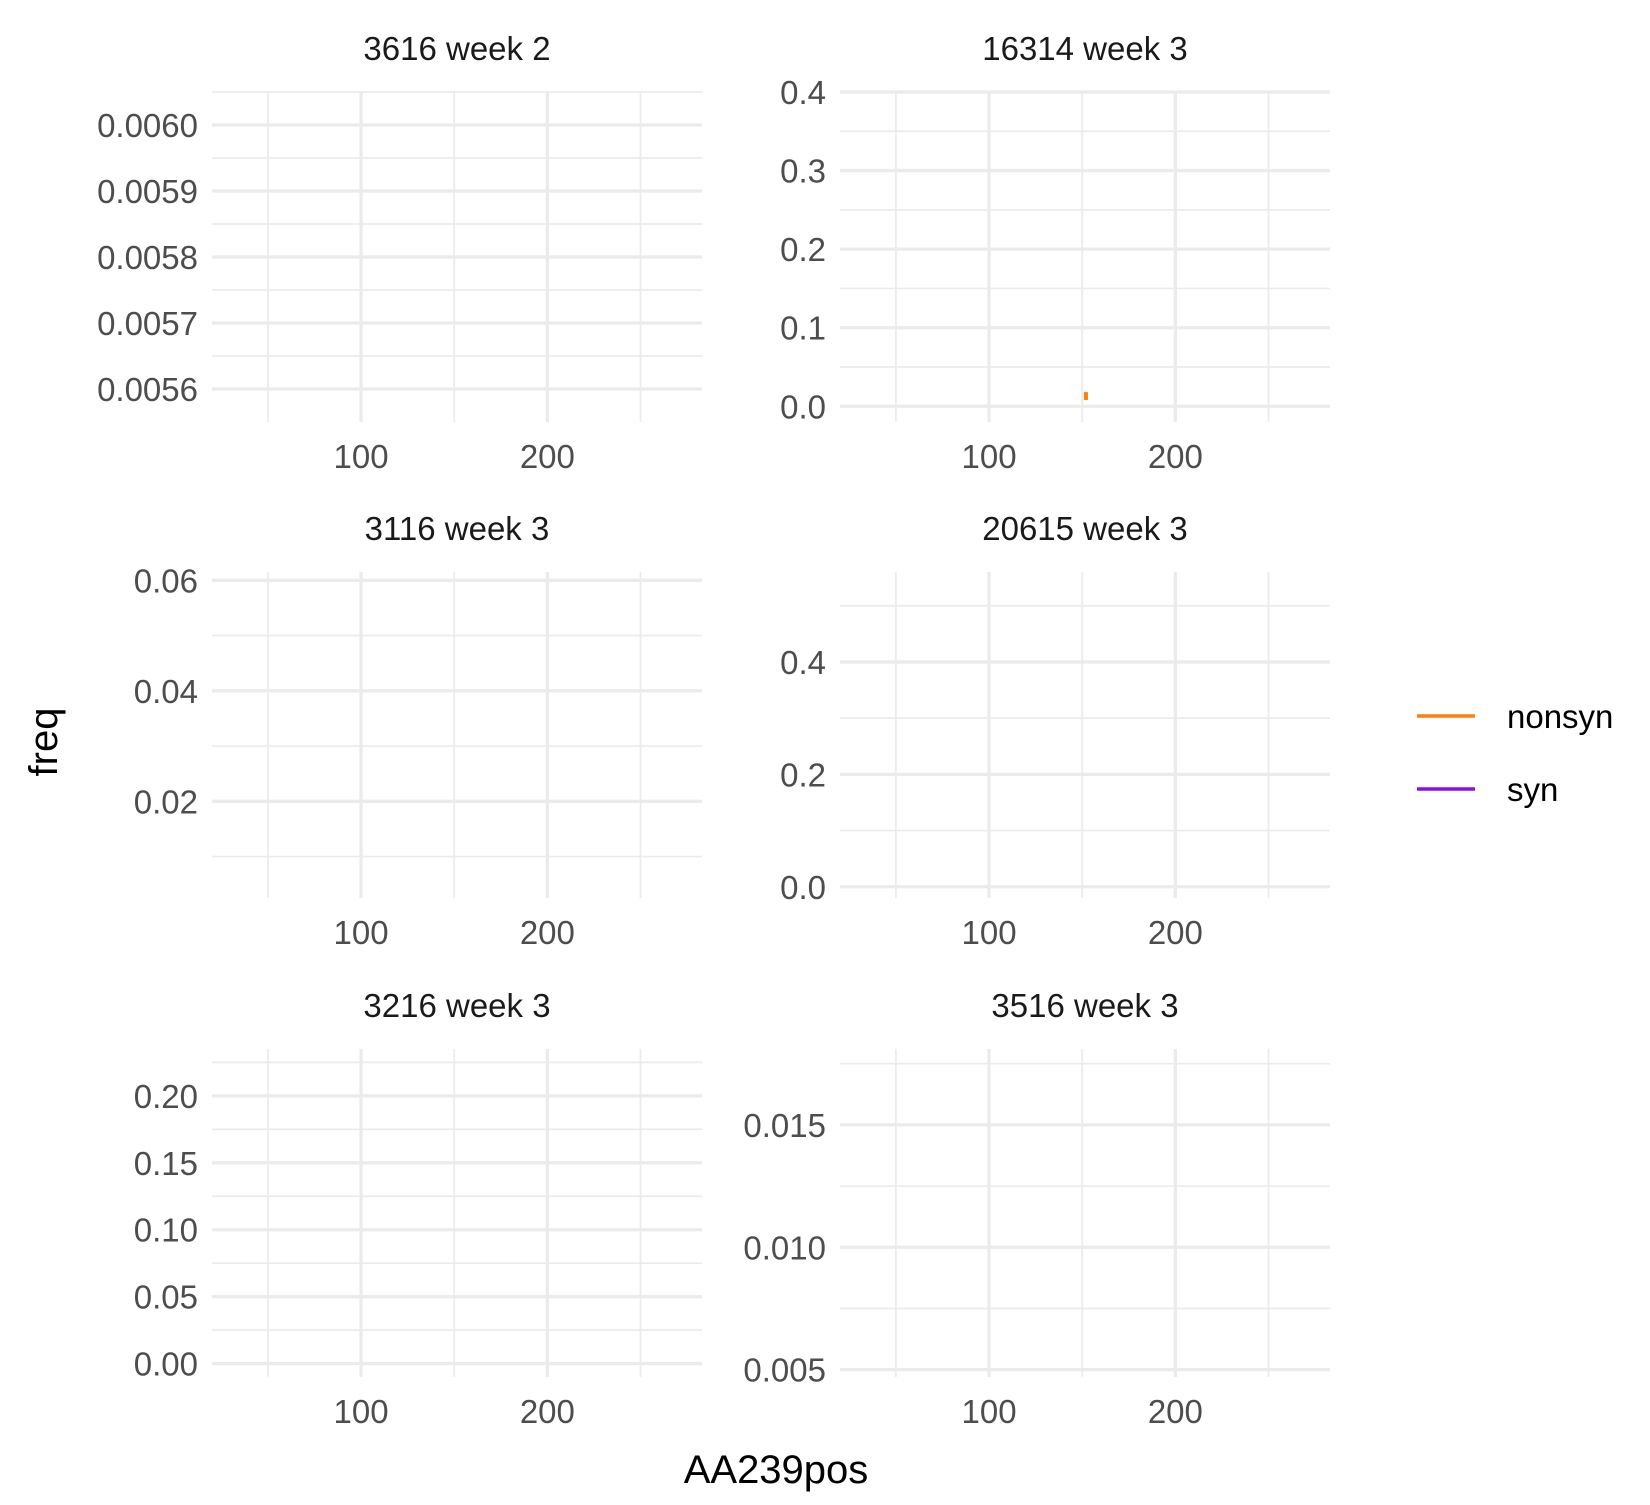  I want to click on y-tick-label: 0.0057, so click(147, 323).